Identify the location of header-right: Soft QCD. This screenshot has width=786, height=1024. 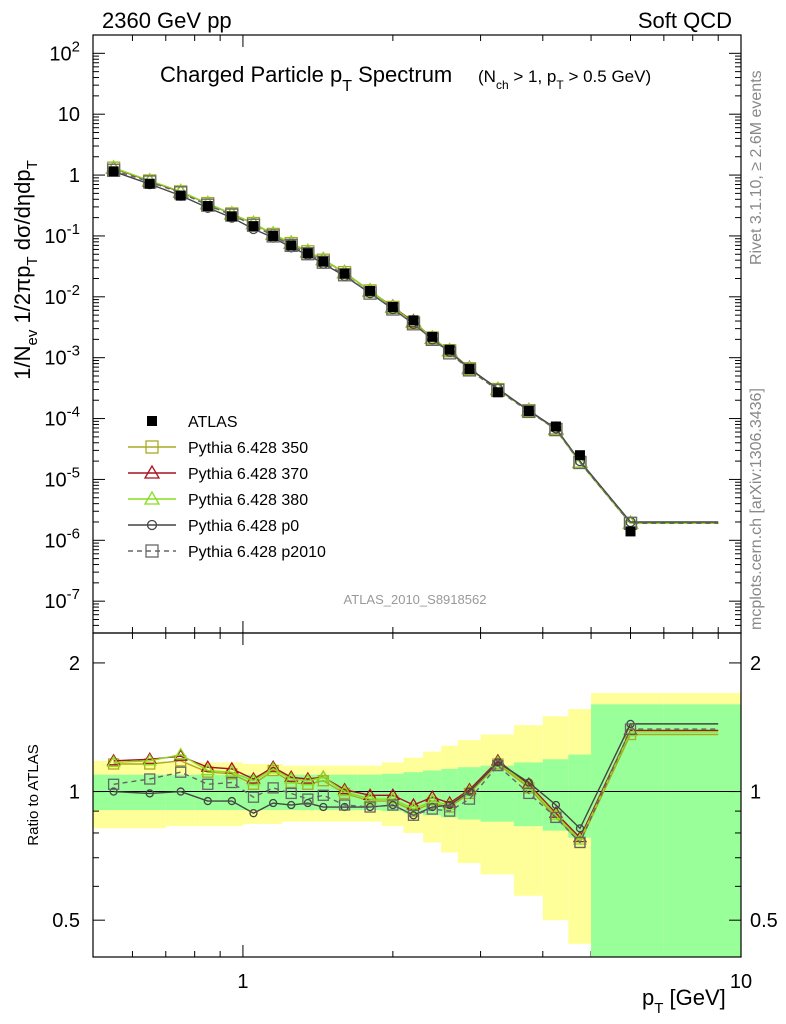
(685, 20).